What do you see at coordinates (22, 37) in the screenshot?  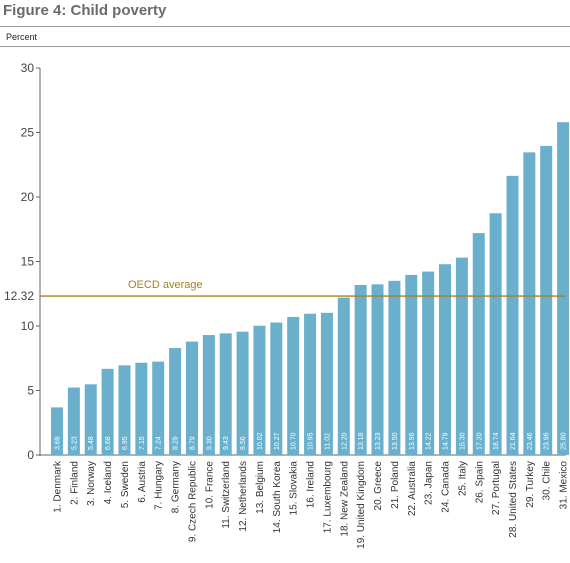 I see `y-axis-unit-label: Percent` at bounding box center [22, 37].